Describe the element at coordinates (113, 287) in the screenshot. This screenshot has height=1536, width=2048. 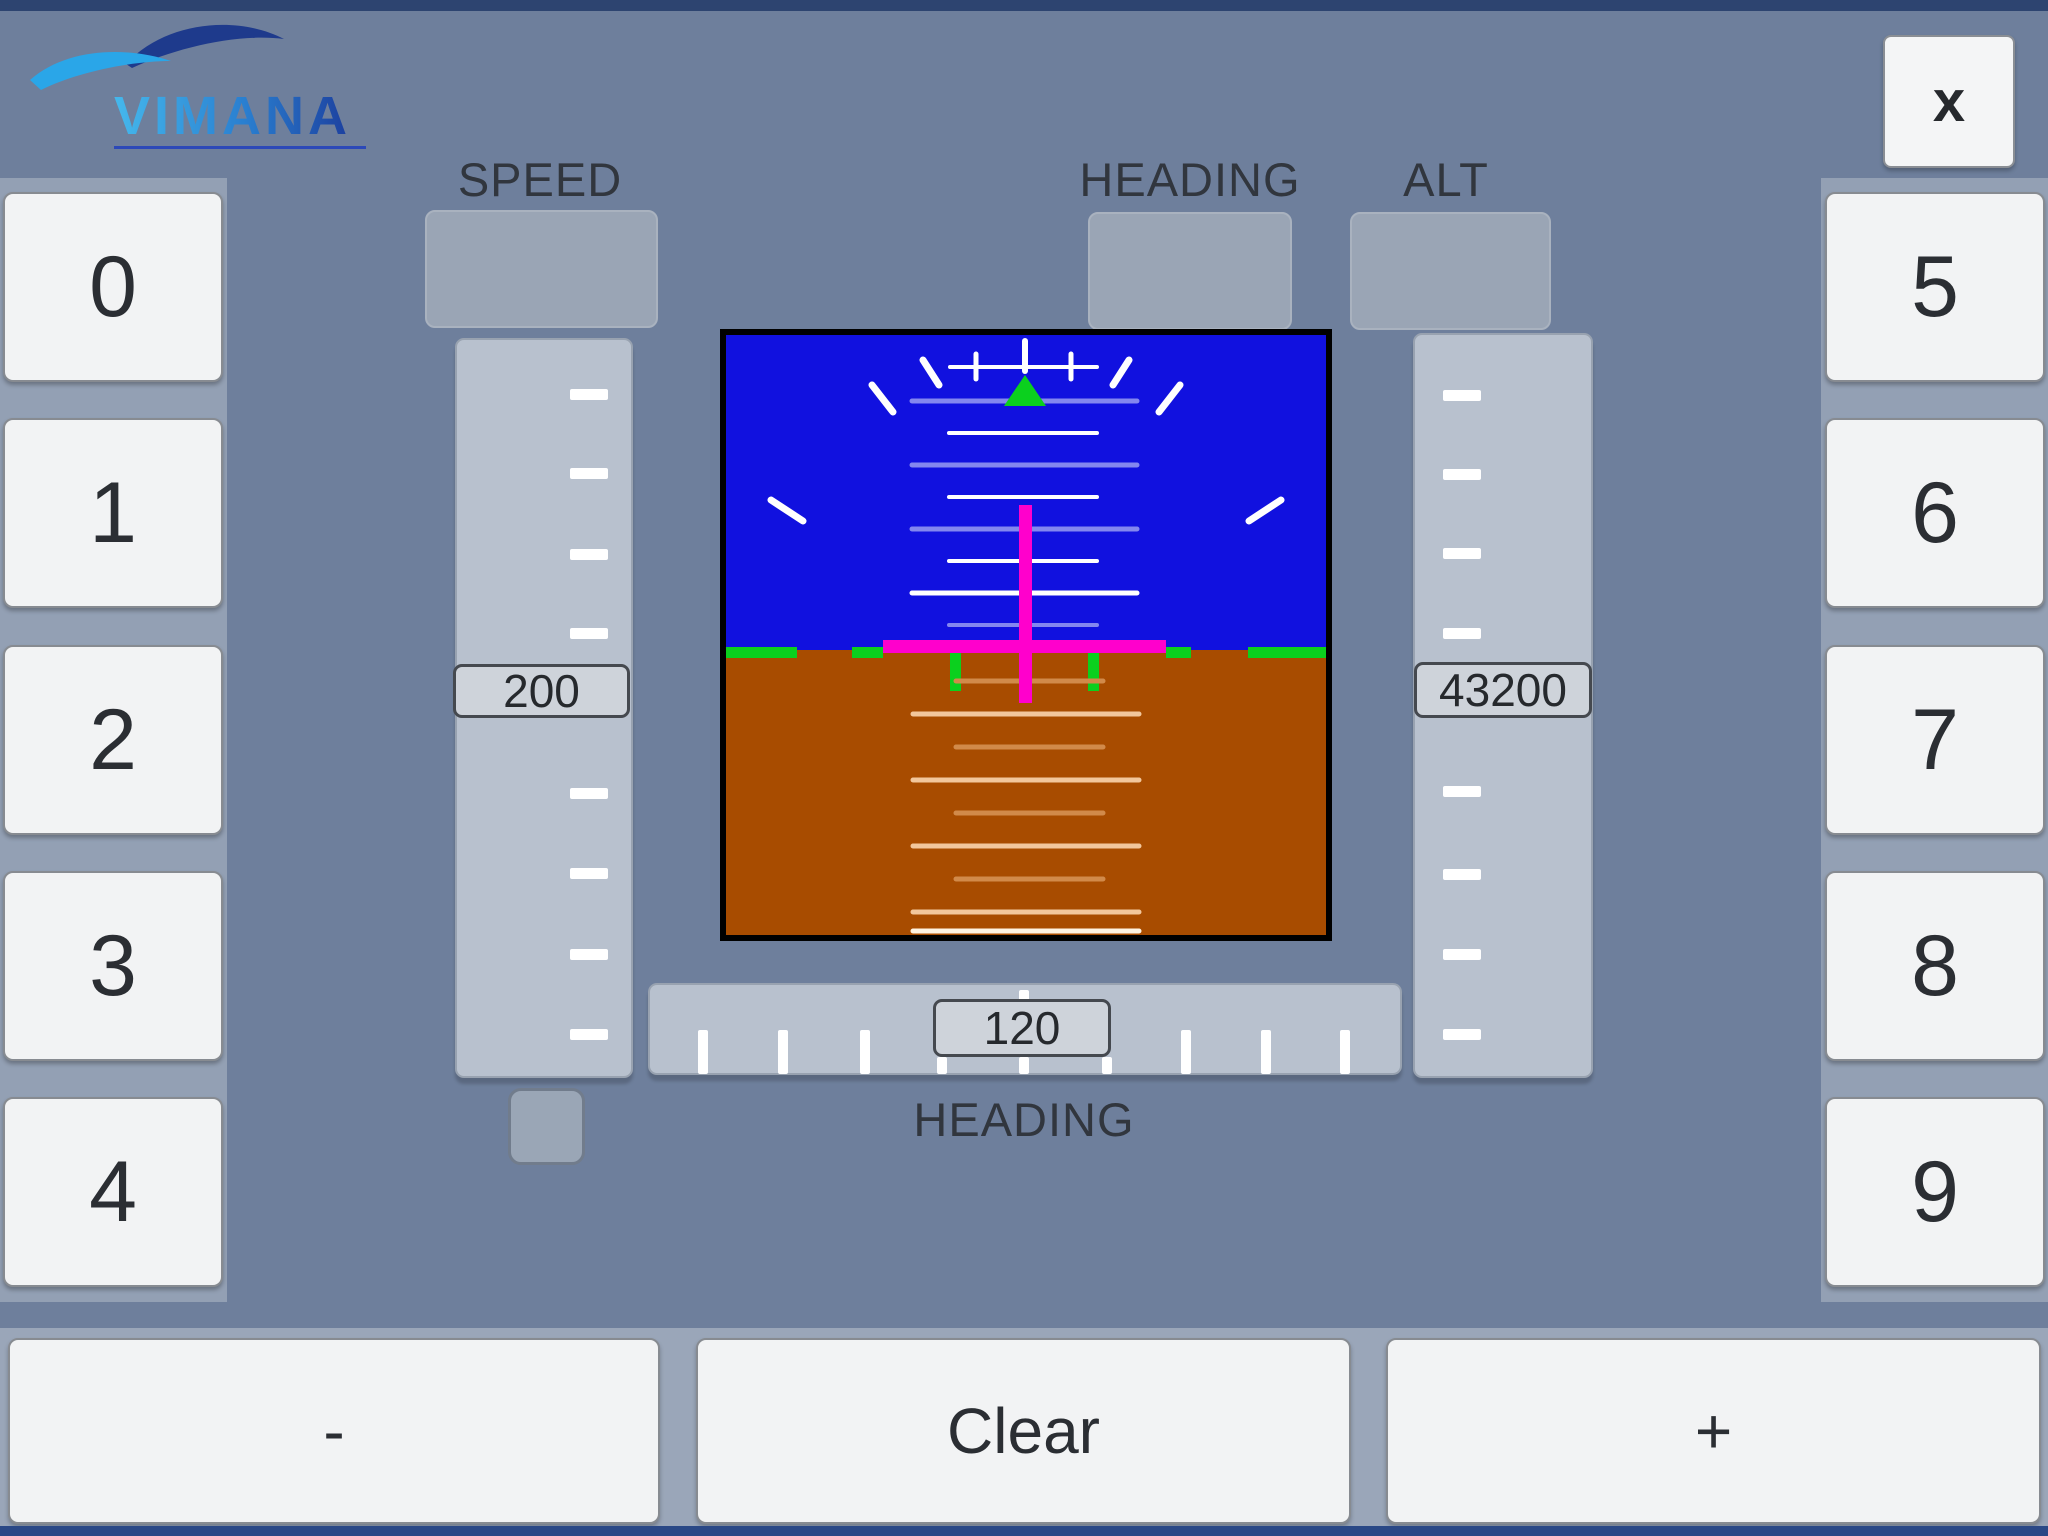
I see `key-0: 0` at that location.